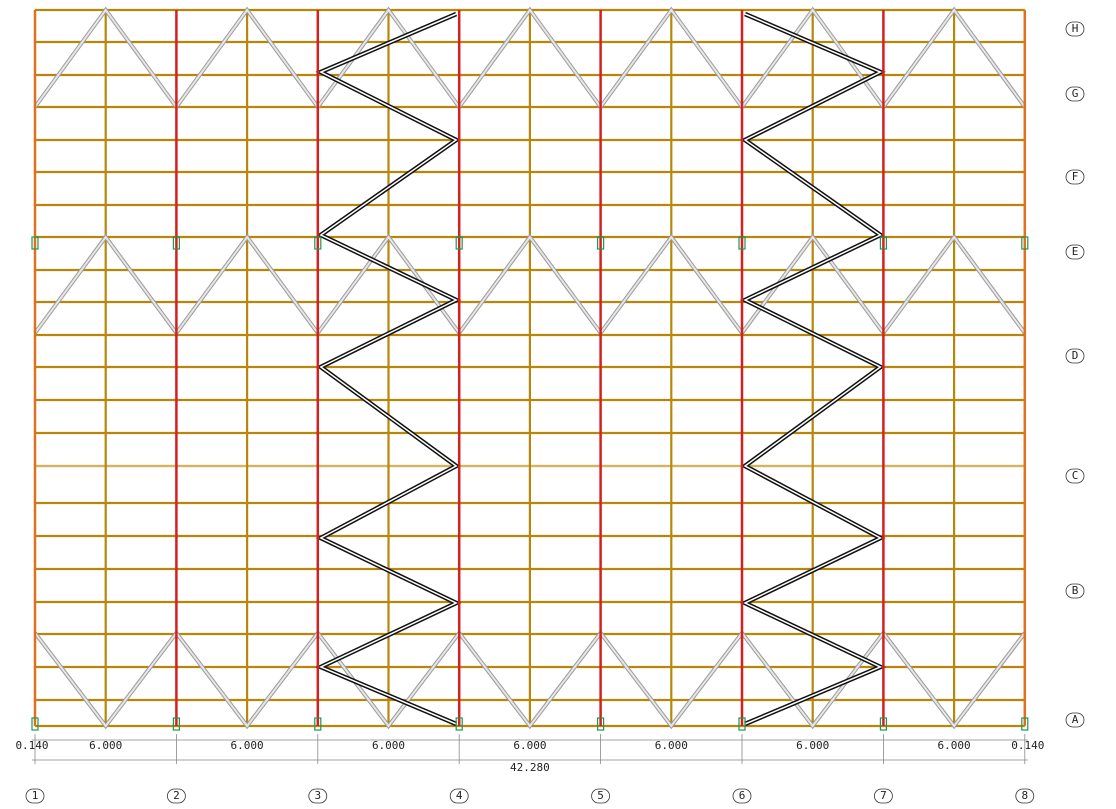 This screenshot has height=809, width=1116. What do you see at coordinates (530, 767) in the screenshot?
I see `dimension-total: 42.280` at bounding box center [530, 767].